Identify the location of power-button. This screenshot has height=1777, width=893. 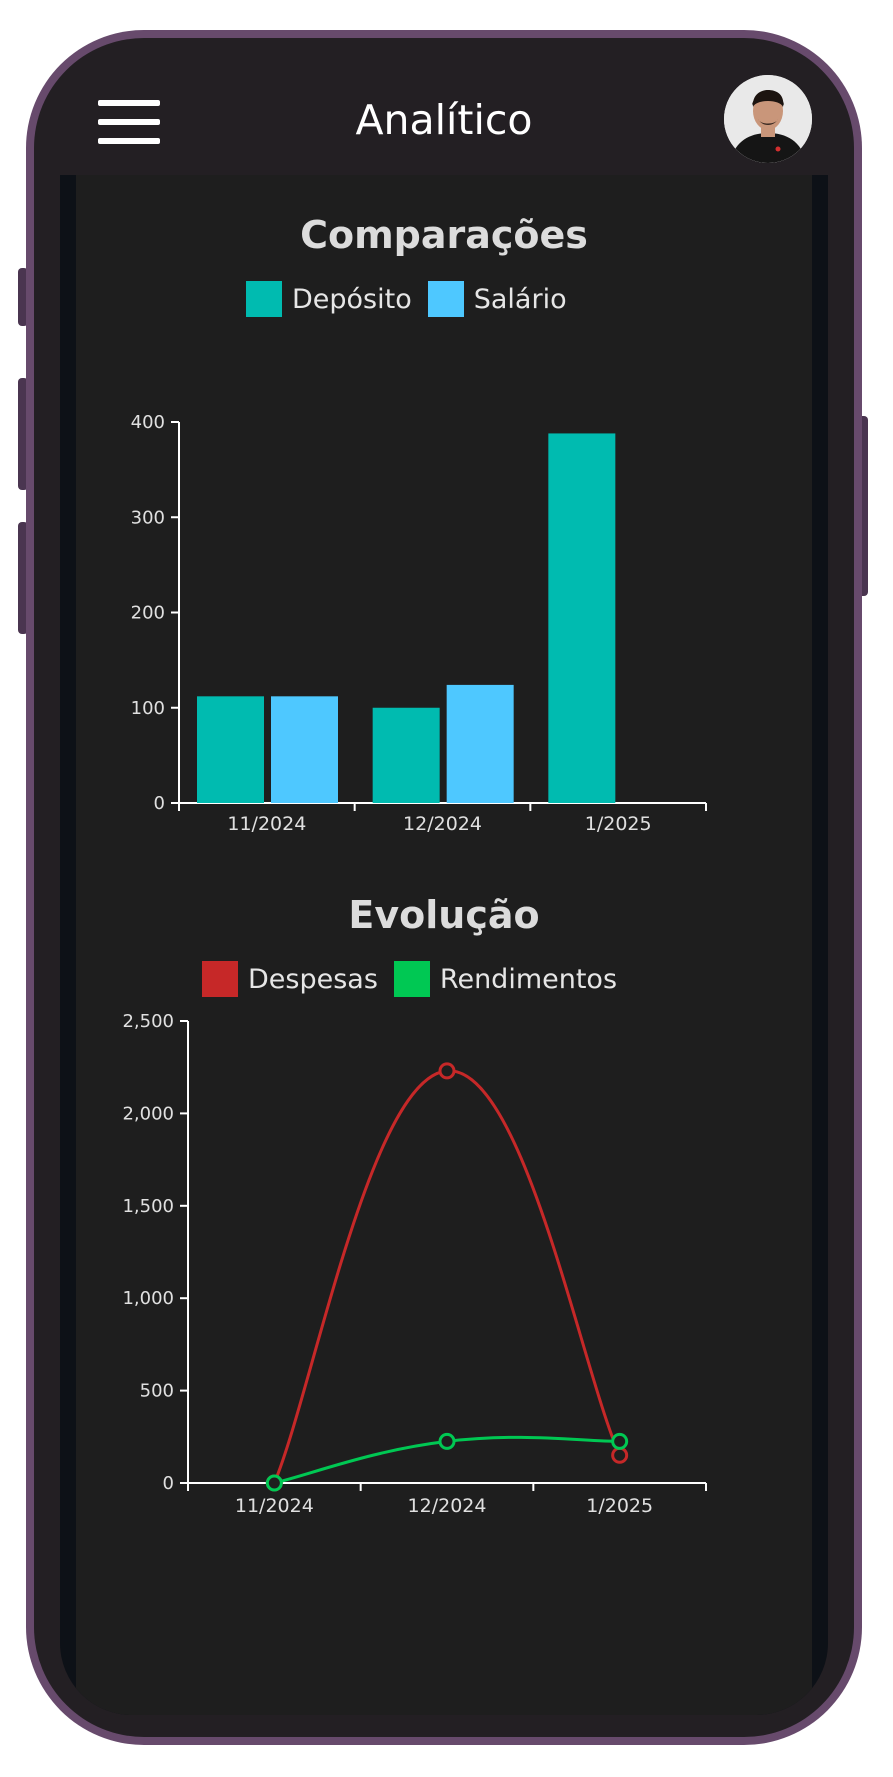
(863, 506).